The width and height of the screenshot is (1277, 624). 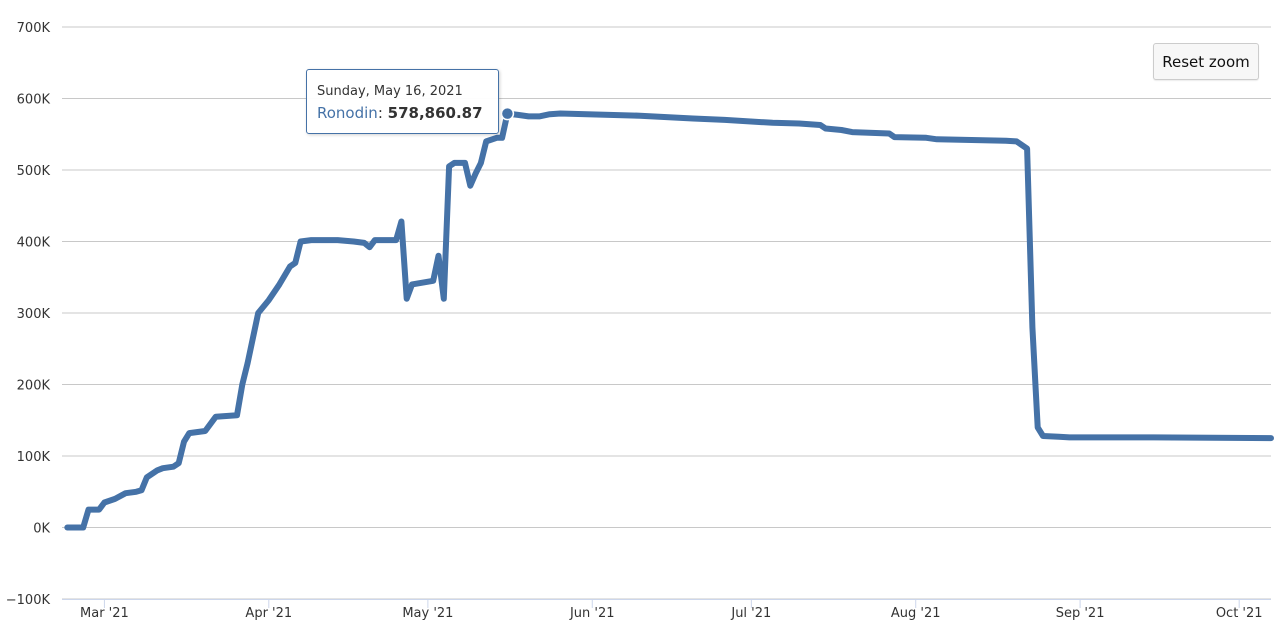 What do you see at coordinates (34, 28) in the screenshot?
I see `y-tick-label: 700K` at bounding box center [34, 28].